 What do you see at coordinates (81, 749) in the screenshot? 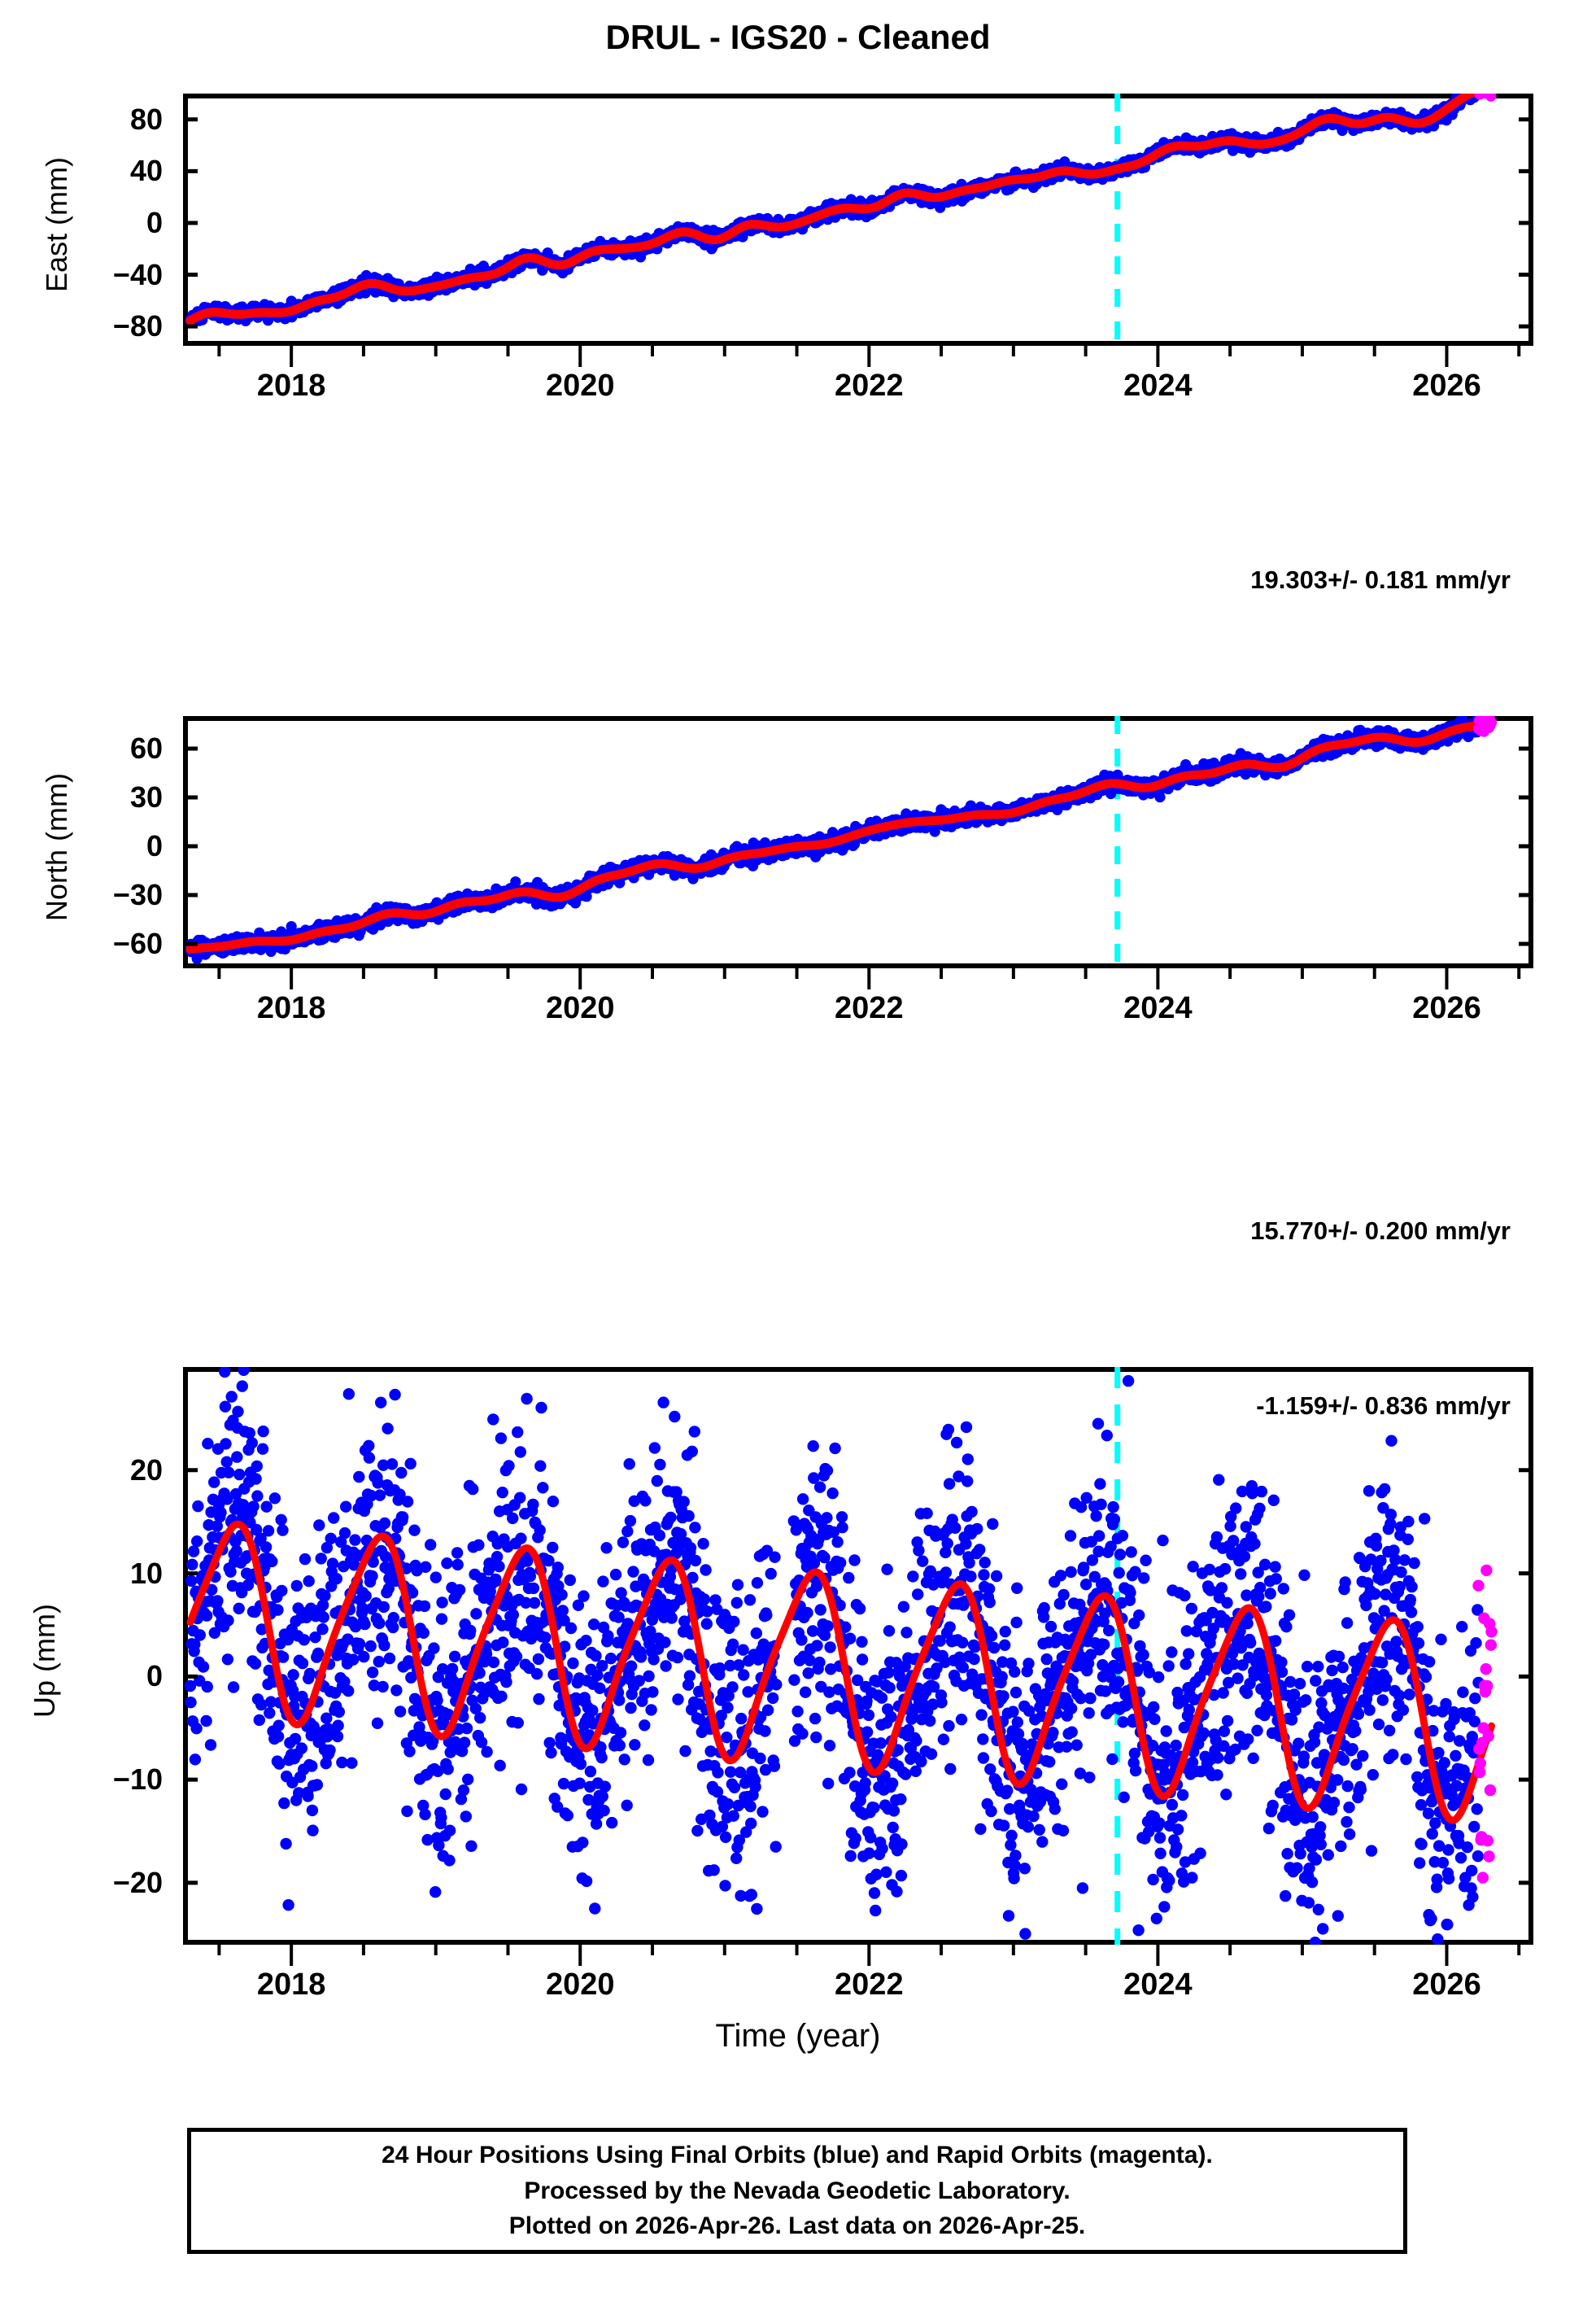
I see `ytick-label: 60` at bounding box center [81, 749].